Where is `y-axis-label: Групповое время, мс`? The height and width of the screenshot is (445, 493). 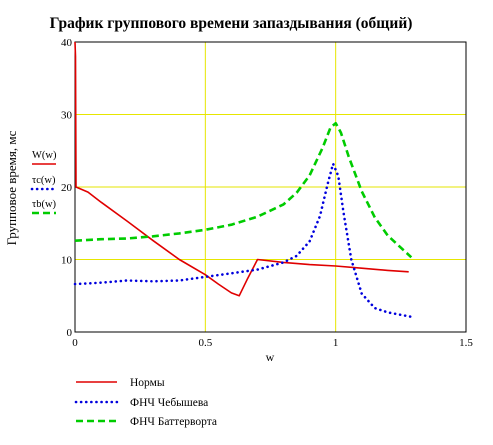
y-axis-label: Групповое время, мс is located at coordinates (11, 187).